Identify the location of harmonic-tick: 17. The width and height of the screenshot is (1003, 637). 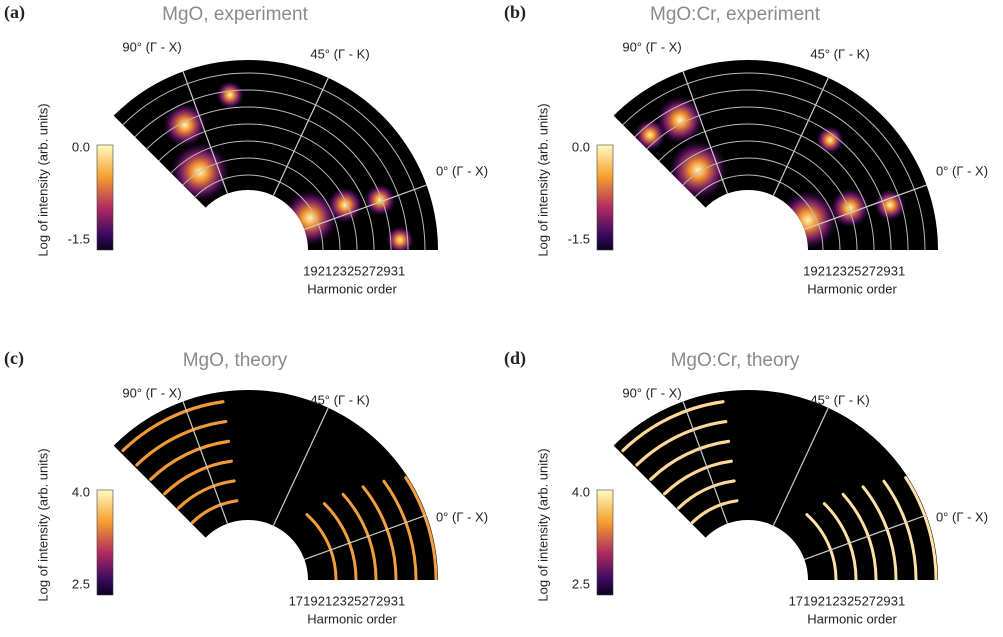
(796, 600).